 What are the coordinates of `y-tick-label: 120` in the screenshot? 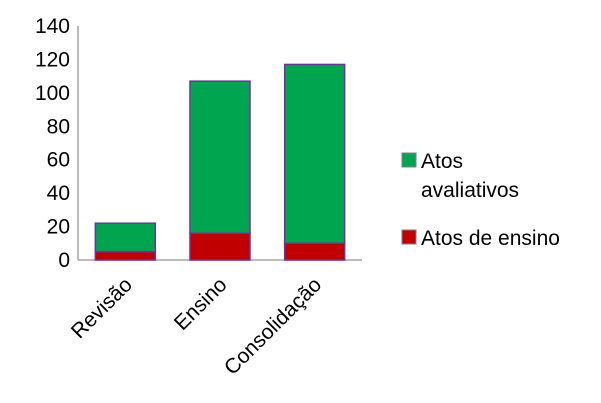 It's located at (52, 59).